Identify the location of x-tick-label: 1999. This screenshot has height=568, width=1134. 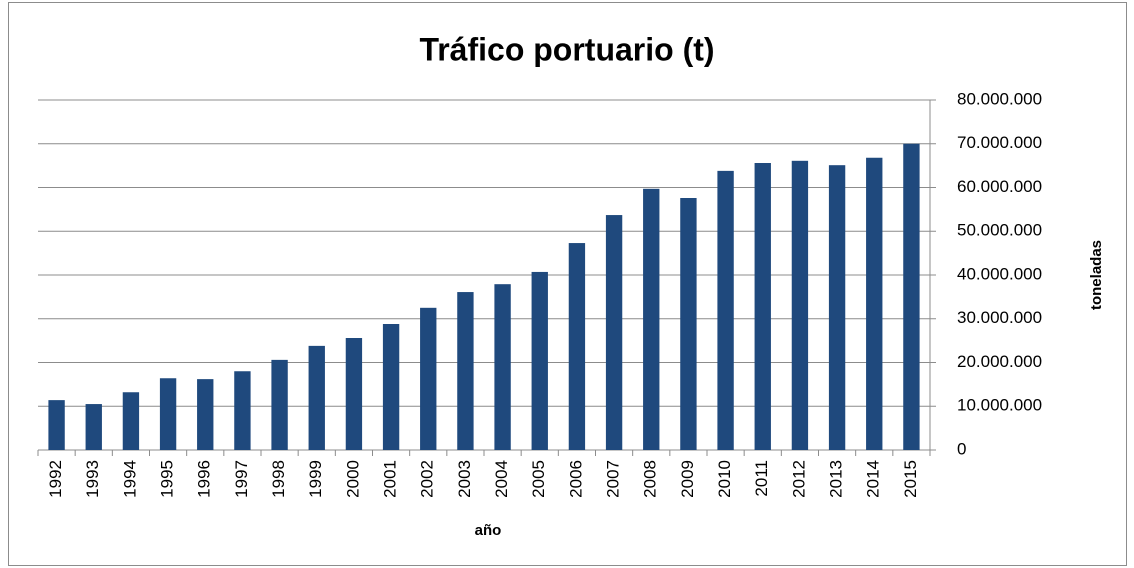
(315, 479).